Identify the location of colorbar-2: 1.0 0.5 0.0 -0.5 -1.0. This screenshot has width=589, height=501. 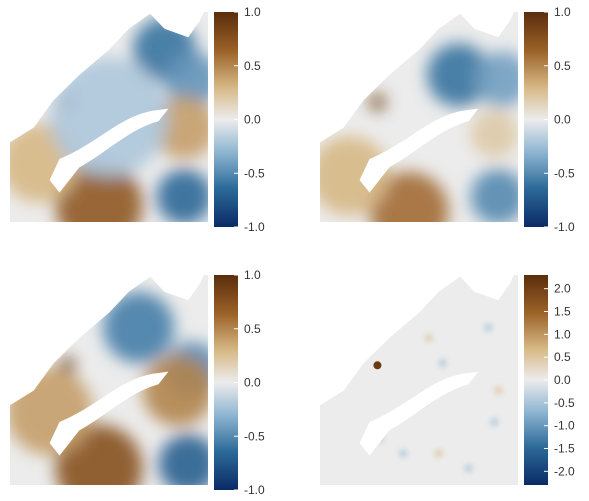
(549, 119).